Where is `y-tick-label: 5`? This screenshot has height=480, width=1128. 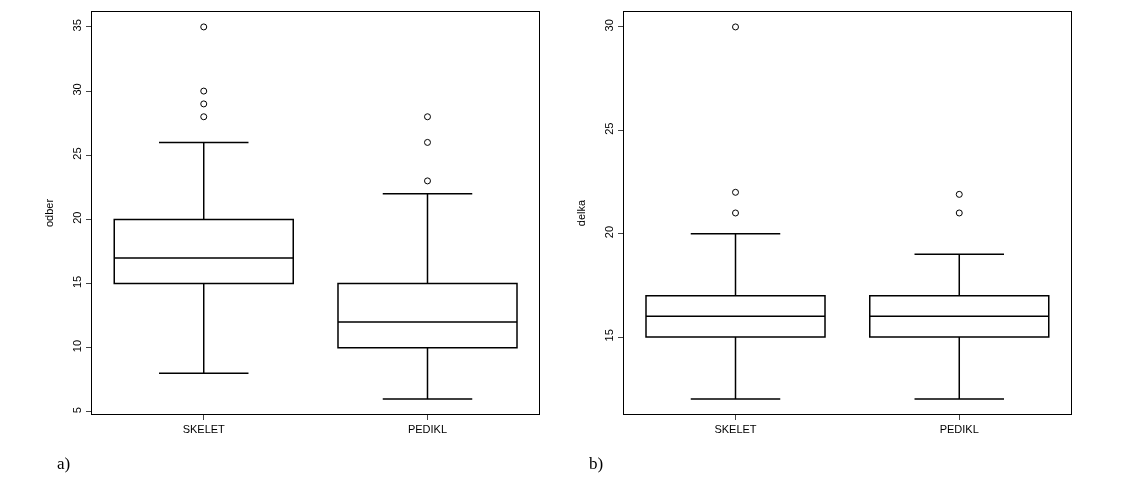
y-tick-label: 5 is located at coordinates (77, 410).